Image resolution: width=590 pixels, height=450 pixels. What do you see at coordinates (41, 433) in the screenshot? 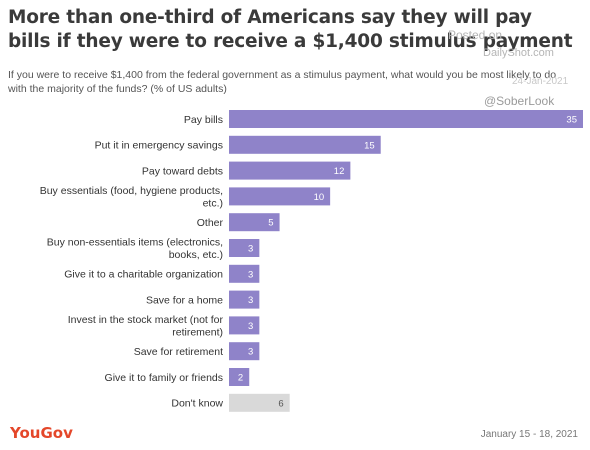
I see `yougov-logo: YouGov` at bounding box center [41, 433].